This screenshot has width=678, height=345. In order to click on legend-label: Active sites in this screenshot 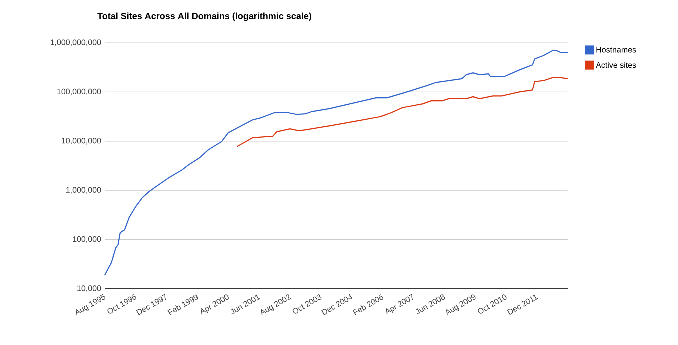, I will do `click(616, 65)`.